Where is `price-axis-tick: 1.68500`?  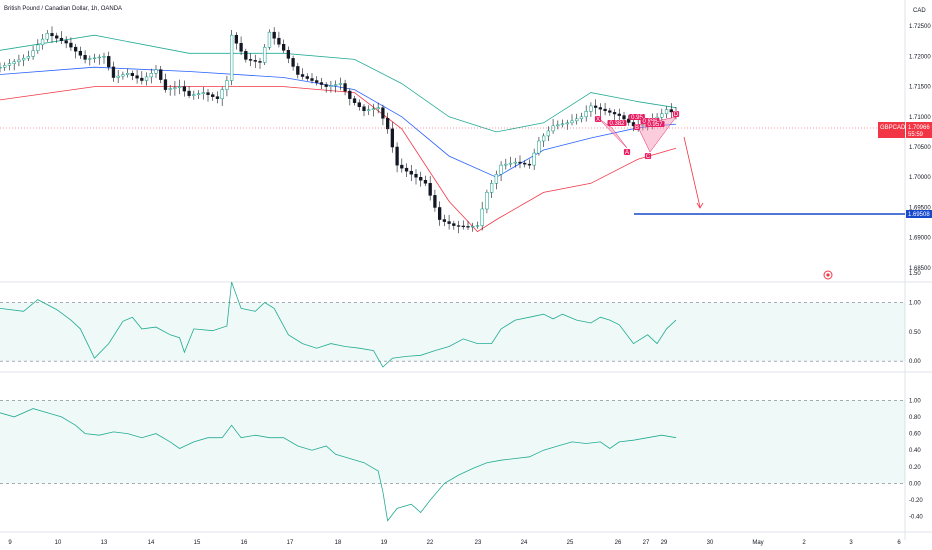 price-axis-tick: 1.68500 is located at coordinates (920, 269).